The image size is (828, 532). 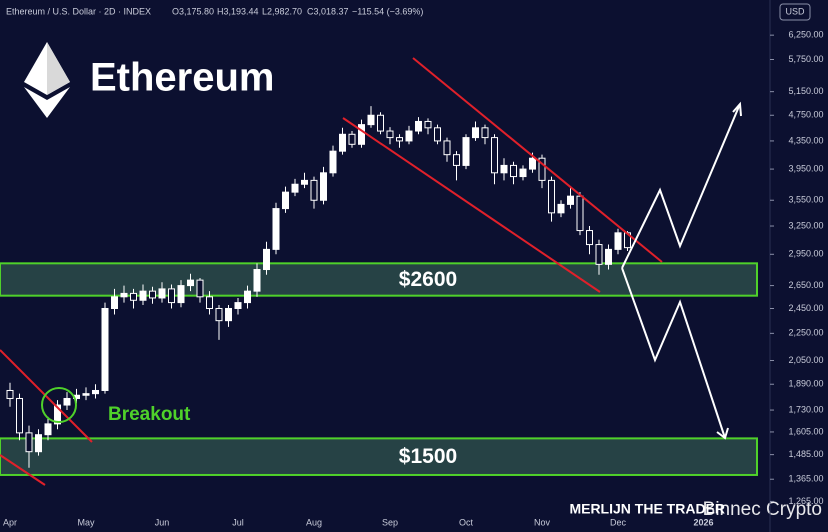 I want to click on y-tick-label: 4,350.00, so click(x=805, y=140).